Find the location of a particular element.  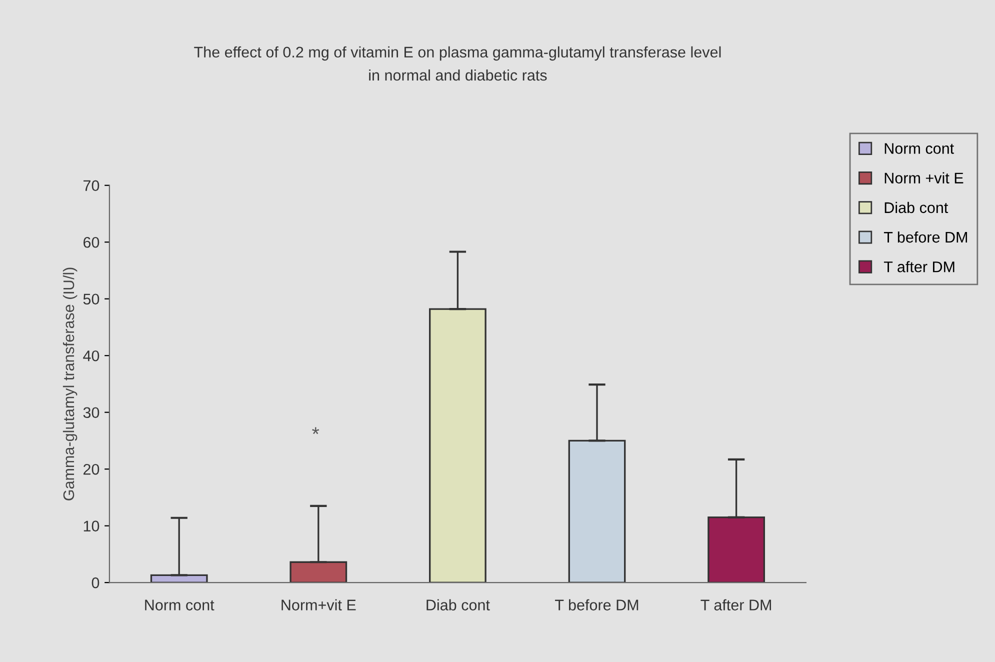

chart-title: The effect of 0.2 mg of vitamin E on plasma gamma-glutamyl transferase level in normal and diabetic rats is located at coordinates (457, 63).